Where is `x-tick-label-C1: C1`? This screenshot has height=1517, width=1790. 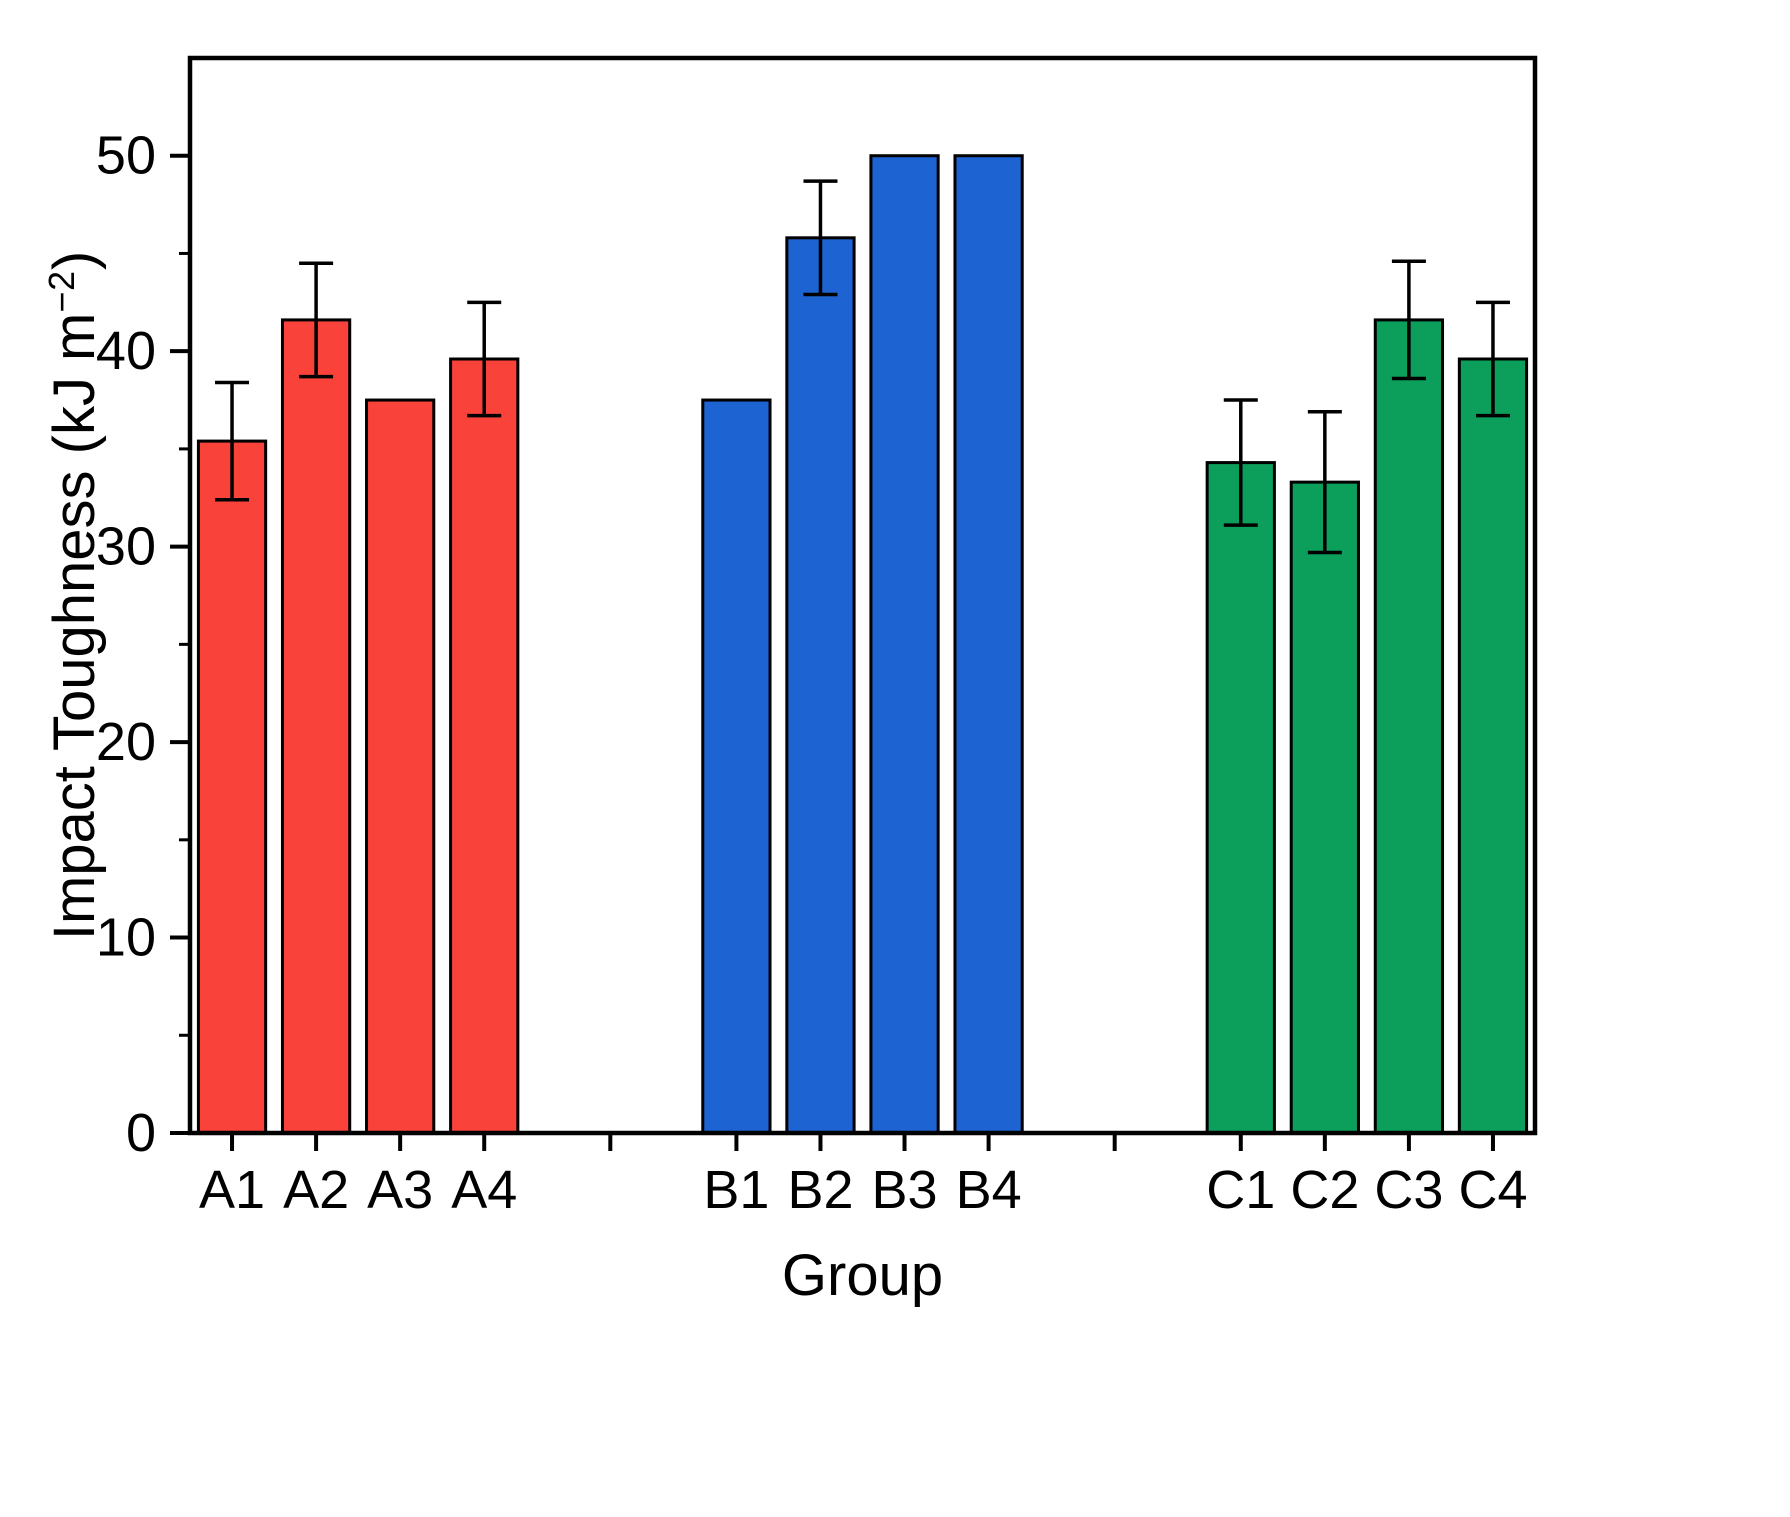
x-tick-label-C1: C1 is located at coordinates (1240, 1190).